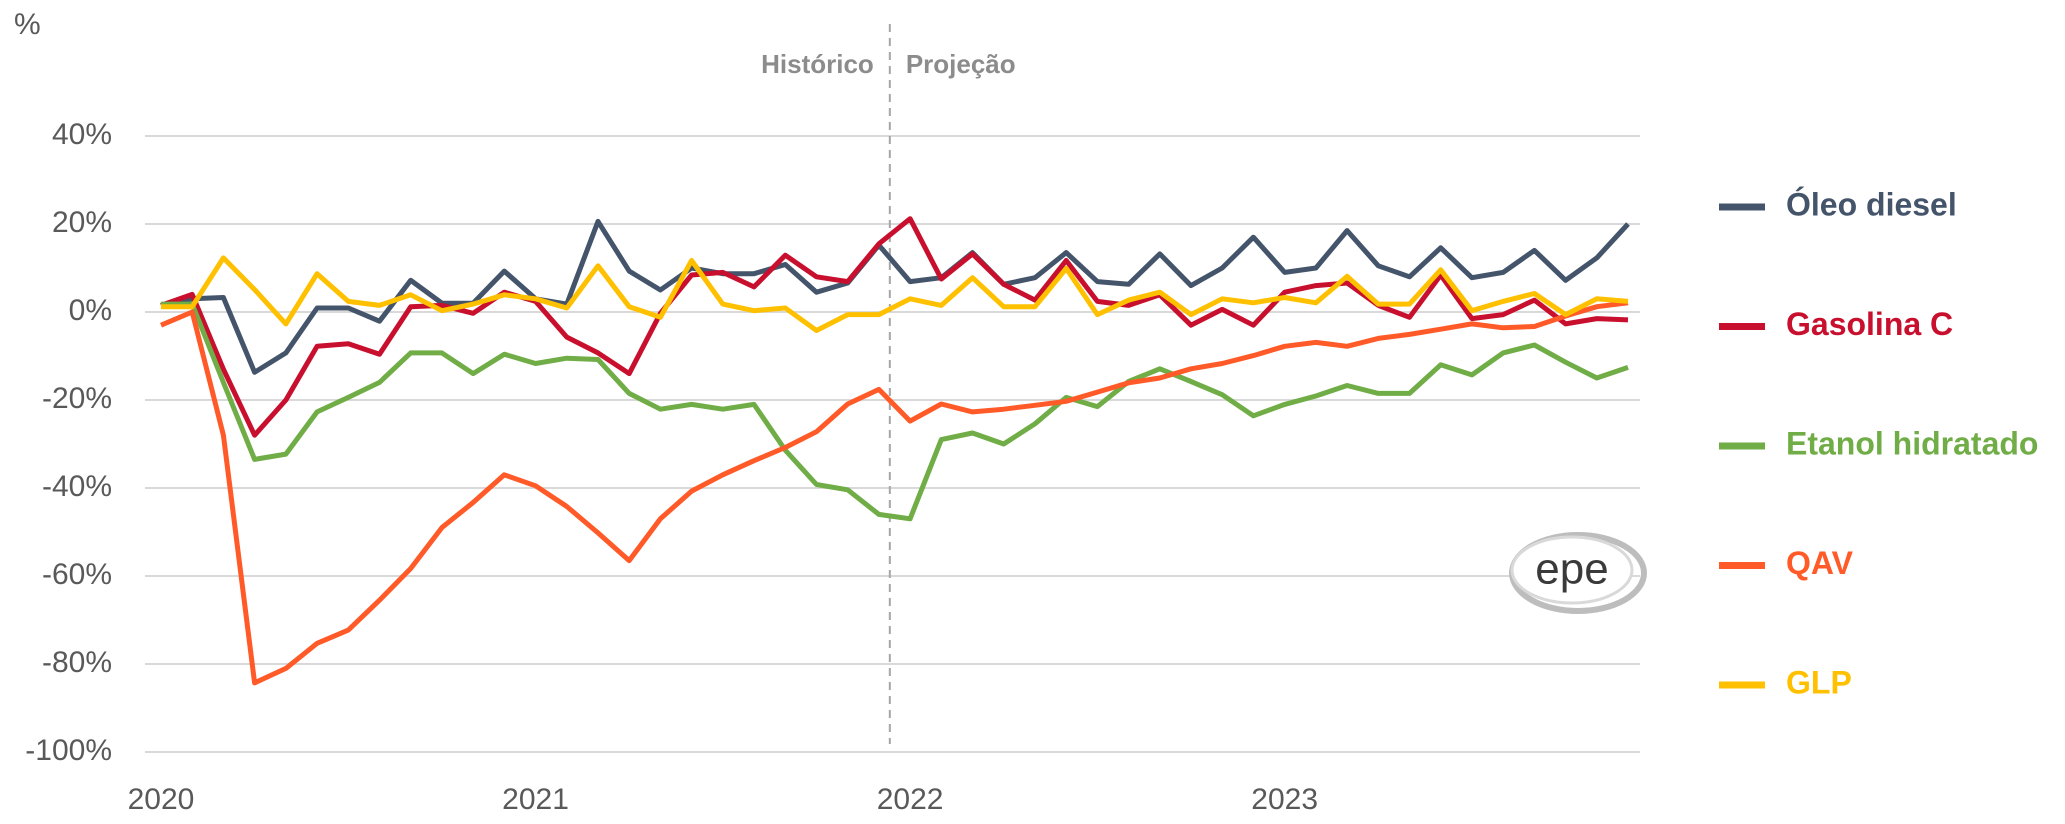  Describe the element at coordinates (68, 750) in the screenshot. I see `y-tick-label: -100%` at that location.